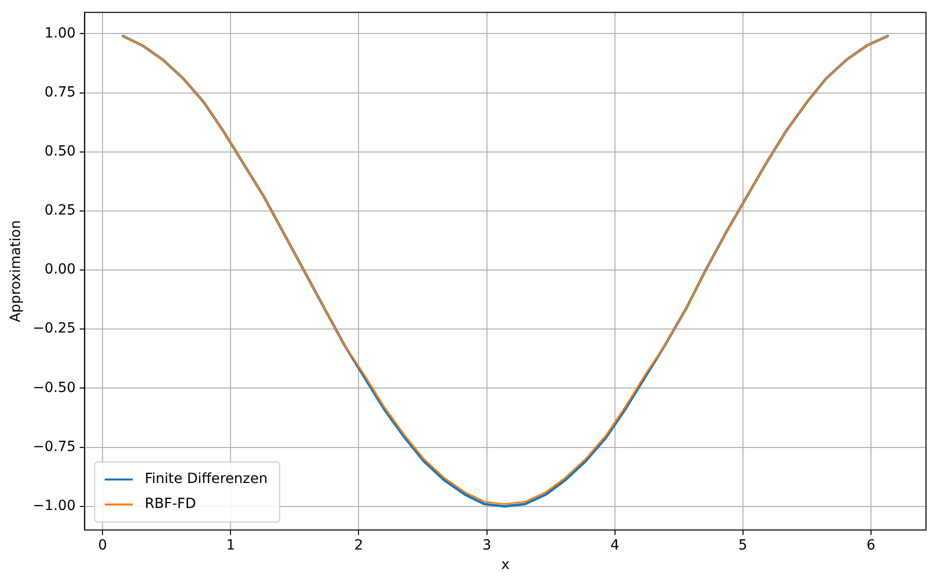  I want to click on x-tick-label: 6, so click(871, 546).